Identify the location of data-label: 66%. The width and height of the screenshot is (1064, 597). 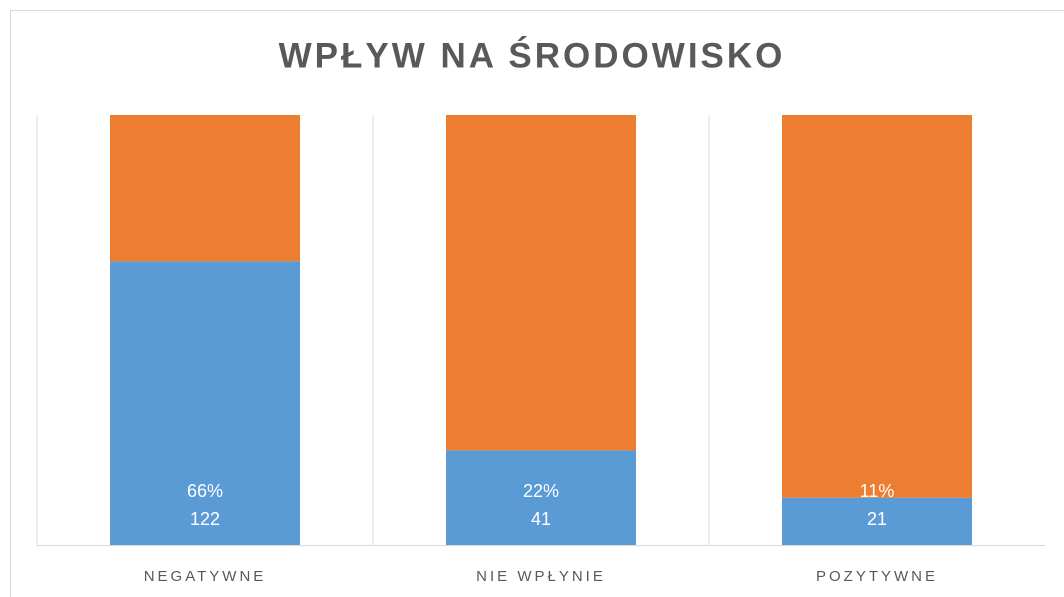
(205, 491).